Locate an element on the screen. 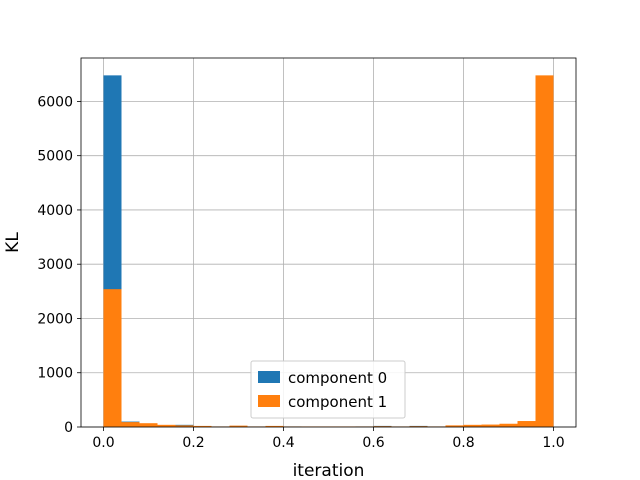 The height and width of the screenshot is (480, 640). x-tick-label-3: 0.6 is located at coordinates (373, 443).